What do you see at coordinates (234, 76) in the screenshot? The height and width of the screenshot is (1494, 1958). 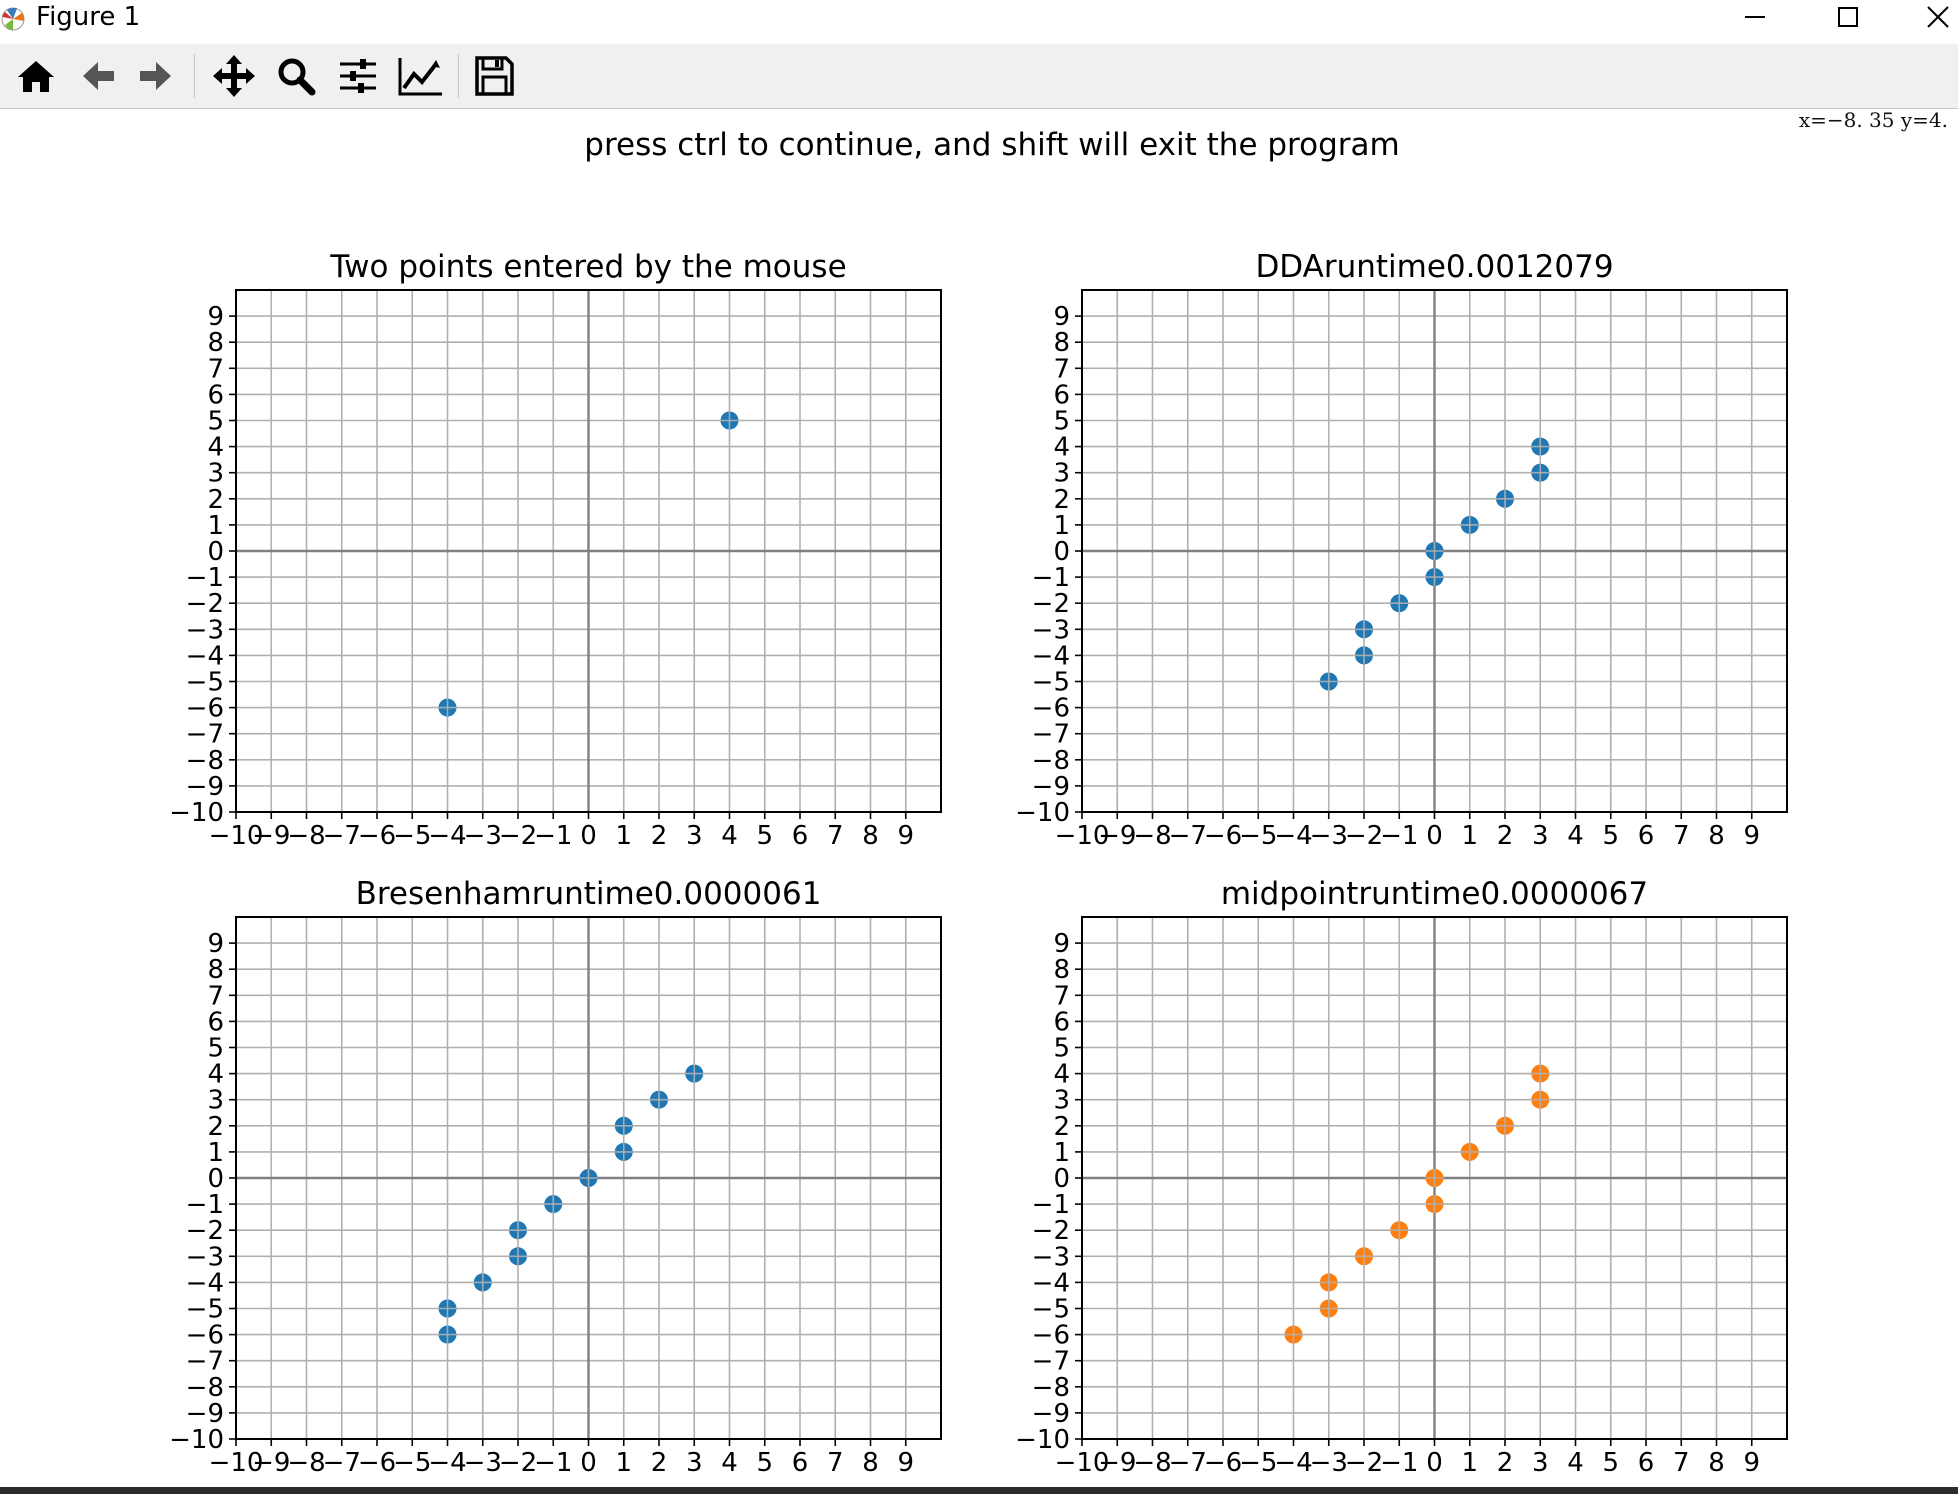 I see `pan-button` at bounding box center [234, 76].